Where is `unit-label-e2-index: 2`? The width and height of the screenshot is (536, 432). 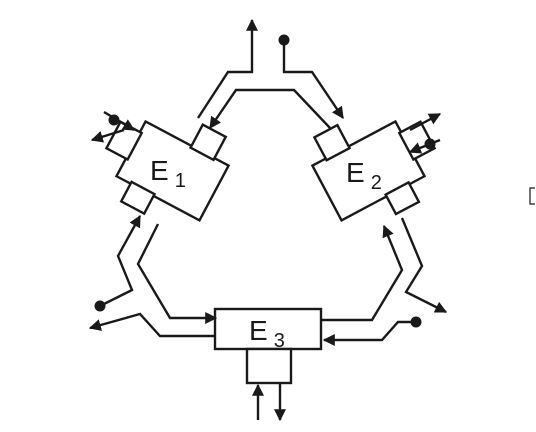 unit-label-e2-index: 2 is located at coordinates (376, 183).